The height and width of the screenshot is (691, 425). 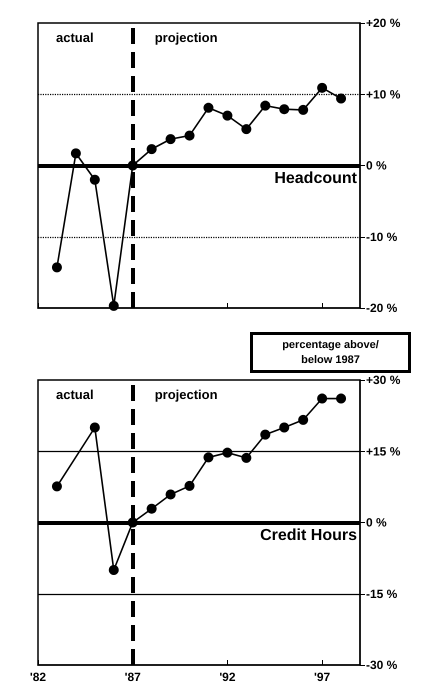 I want to click on text: percentage above/below 1987, so click(x=330, y=352).